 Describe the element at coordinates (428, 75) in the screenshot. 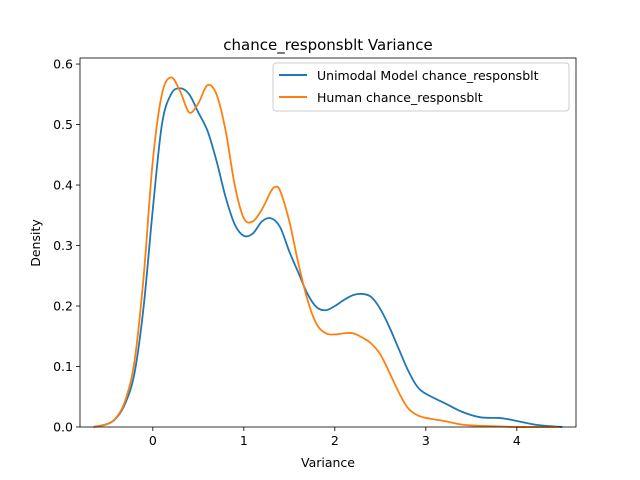

I see `legend-label-unimodal: Unimodal Model chance_responsblt` at that location.